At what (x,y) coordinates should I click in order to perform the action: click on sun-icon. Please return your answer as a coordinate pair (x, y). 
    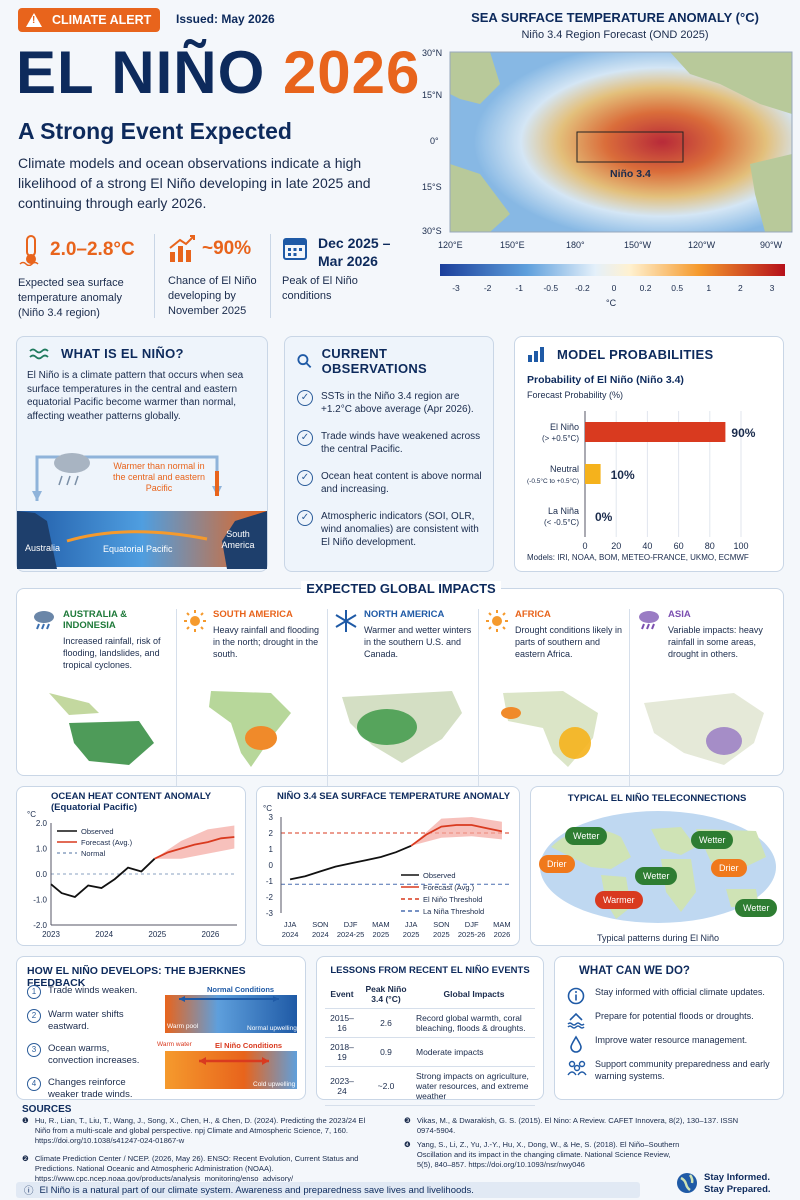
    Looking at the image, I should click on (497, 623).